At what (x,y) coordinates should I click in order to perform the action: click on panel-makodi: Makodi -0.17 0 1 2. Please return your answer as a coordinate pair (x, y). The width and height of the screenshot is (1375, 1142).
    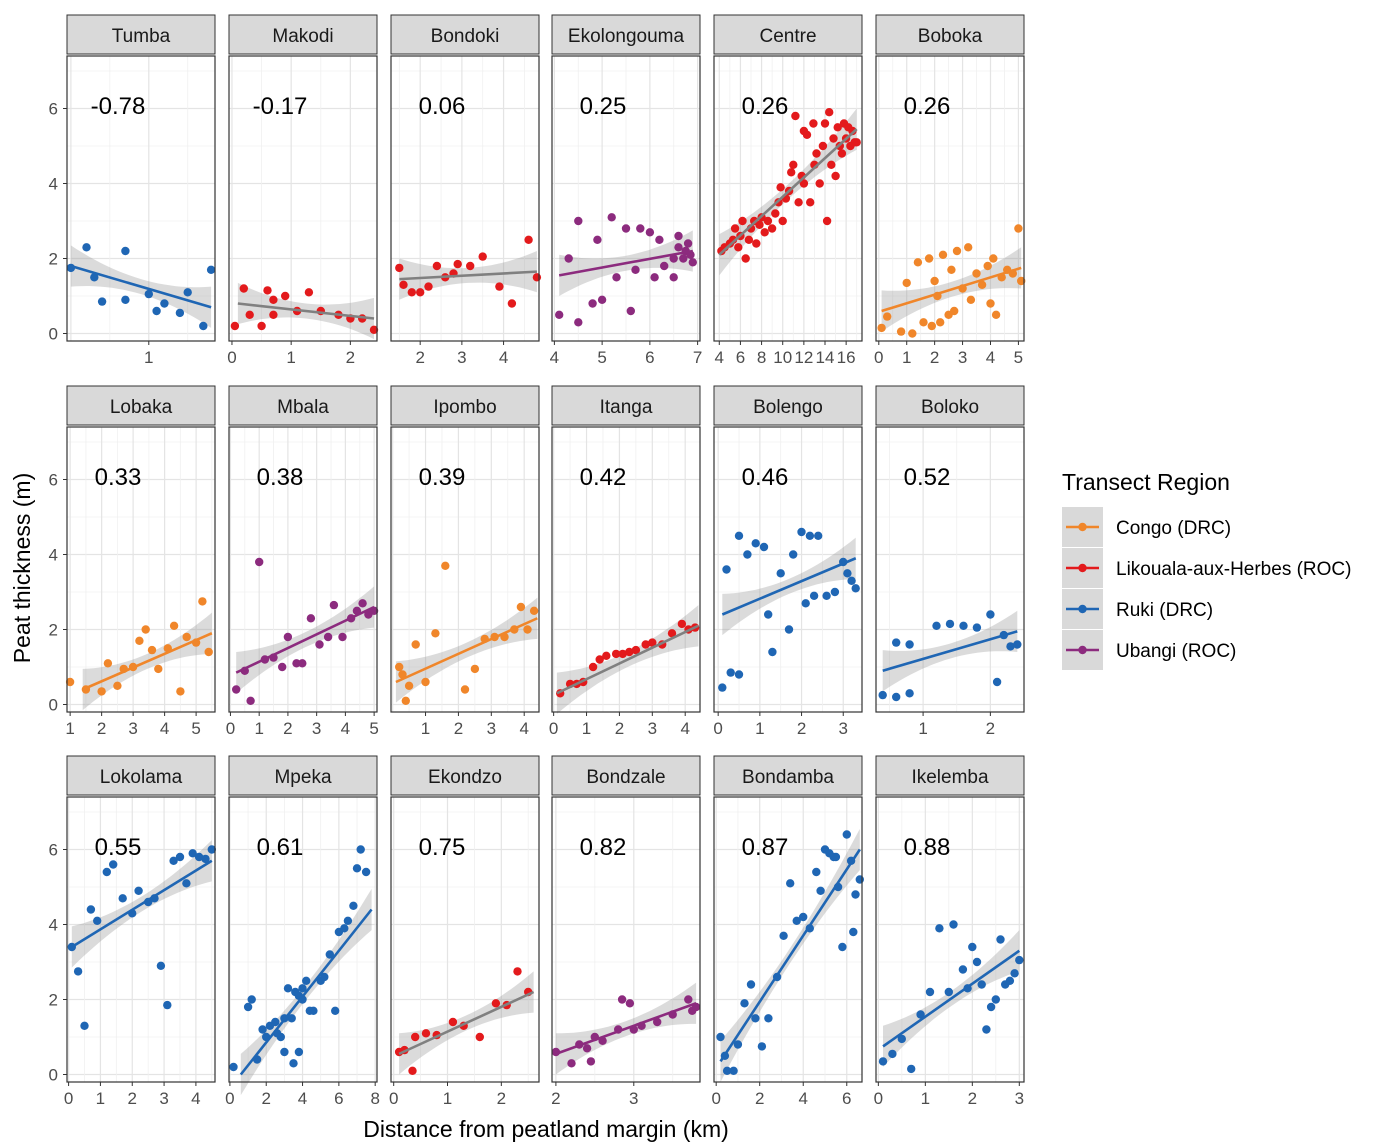
    Looking at the image, I should click on (303, 190).